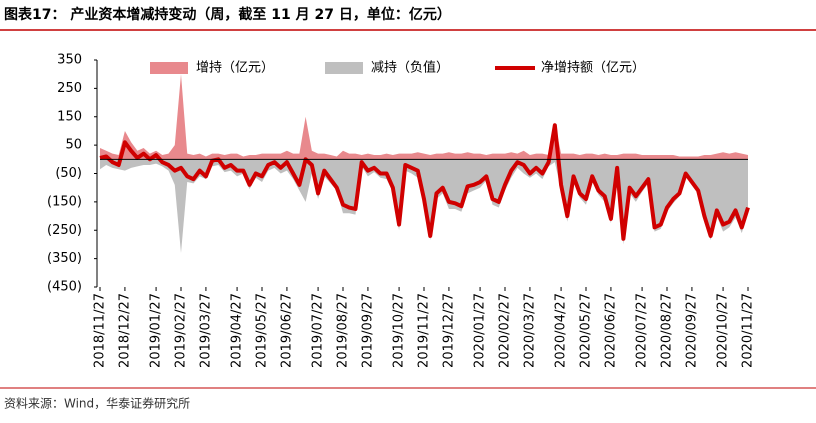  Describe the element at coordinates (318, 330) in the screenshot. I see `x-tick-label: 2019/07/27` at that location.